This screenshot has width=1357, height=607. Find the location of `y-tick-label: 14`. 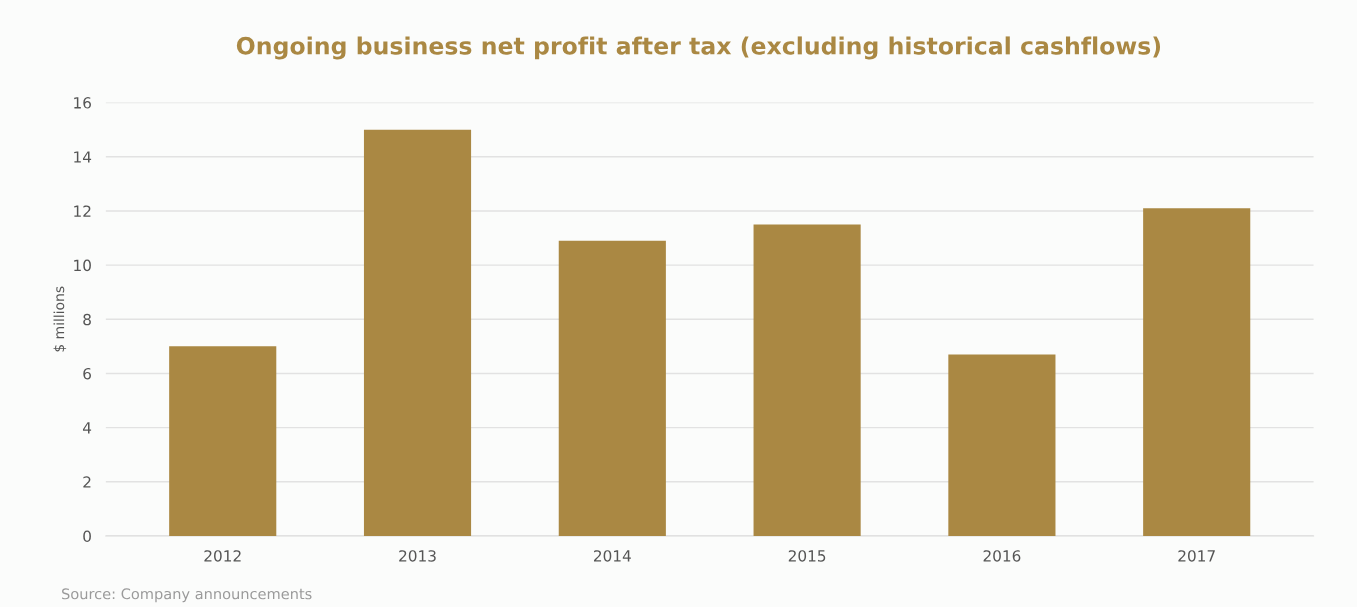

y-tick-label: 14 is located at coordinates (83, 157).